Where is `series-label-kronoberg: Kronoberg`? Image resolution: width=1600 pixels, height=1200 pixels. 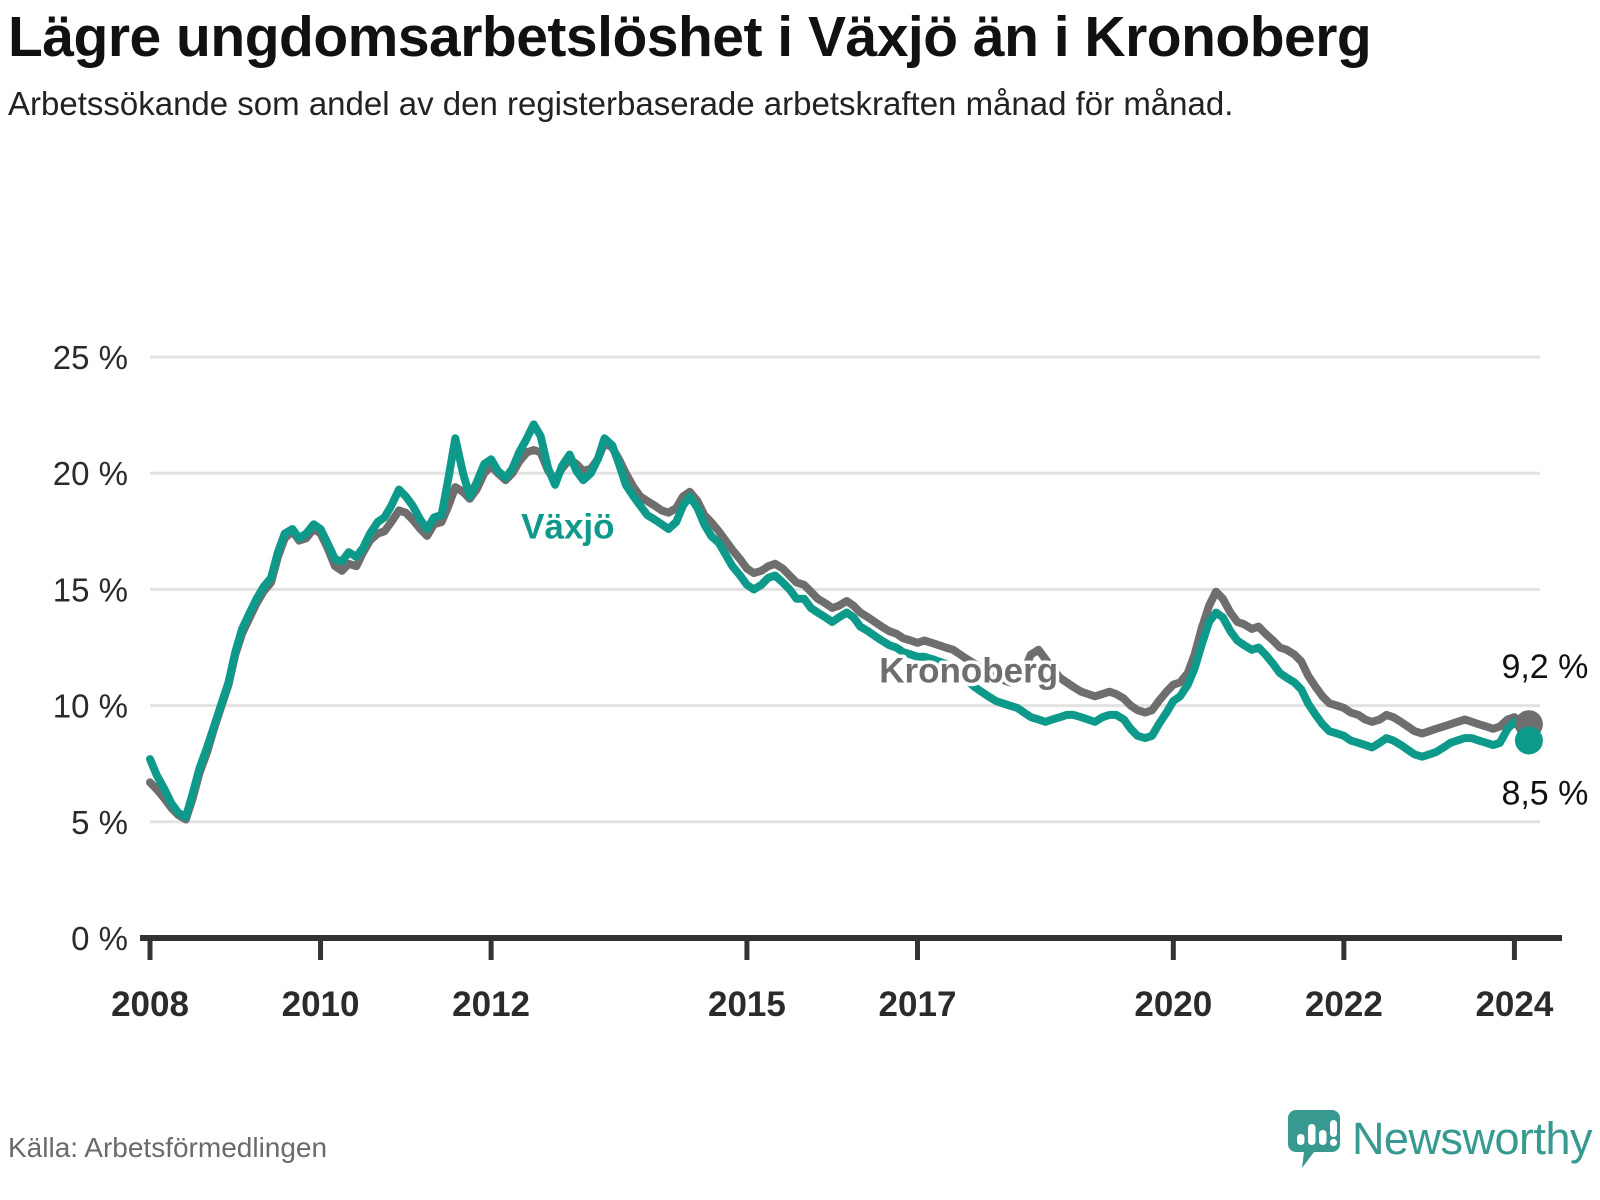 series-label-kronoberg: Kronoberg is located at coordinates (968, 670).